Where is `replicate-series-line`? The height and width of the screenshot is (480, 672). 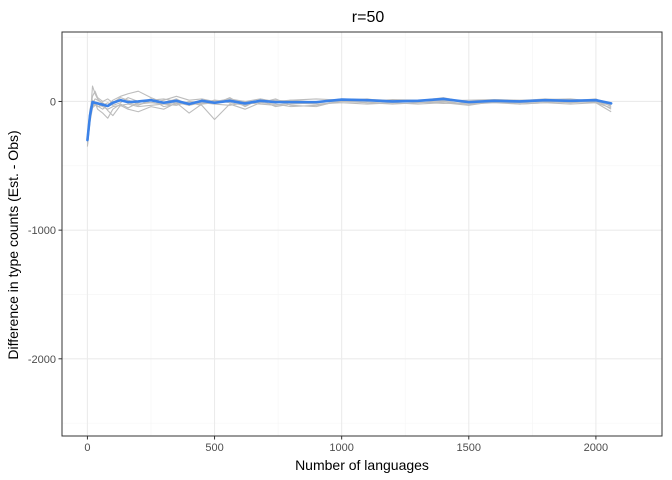
replicate-series-line is located at coordinates (349, 124).